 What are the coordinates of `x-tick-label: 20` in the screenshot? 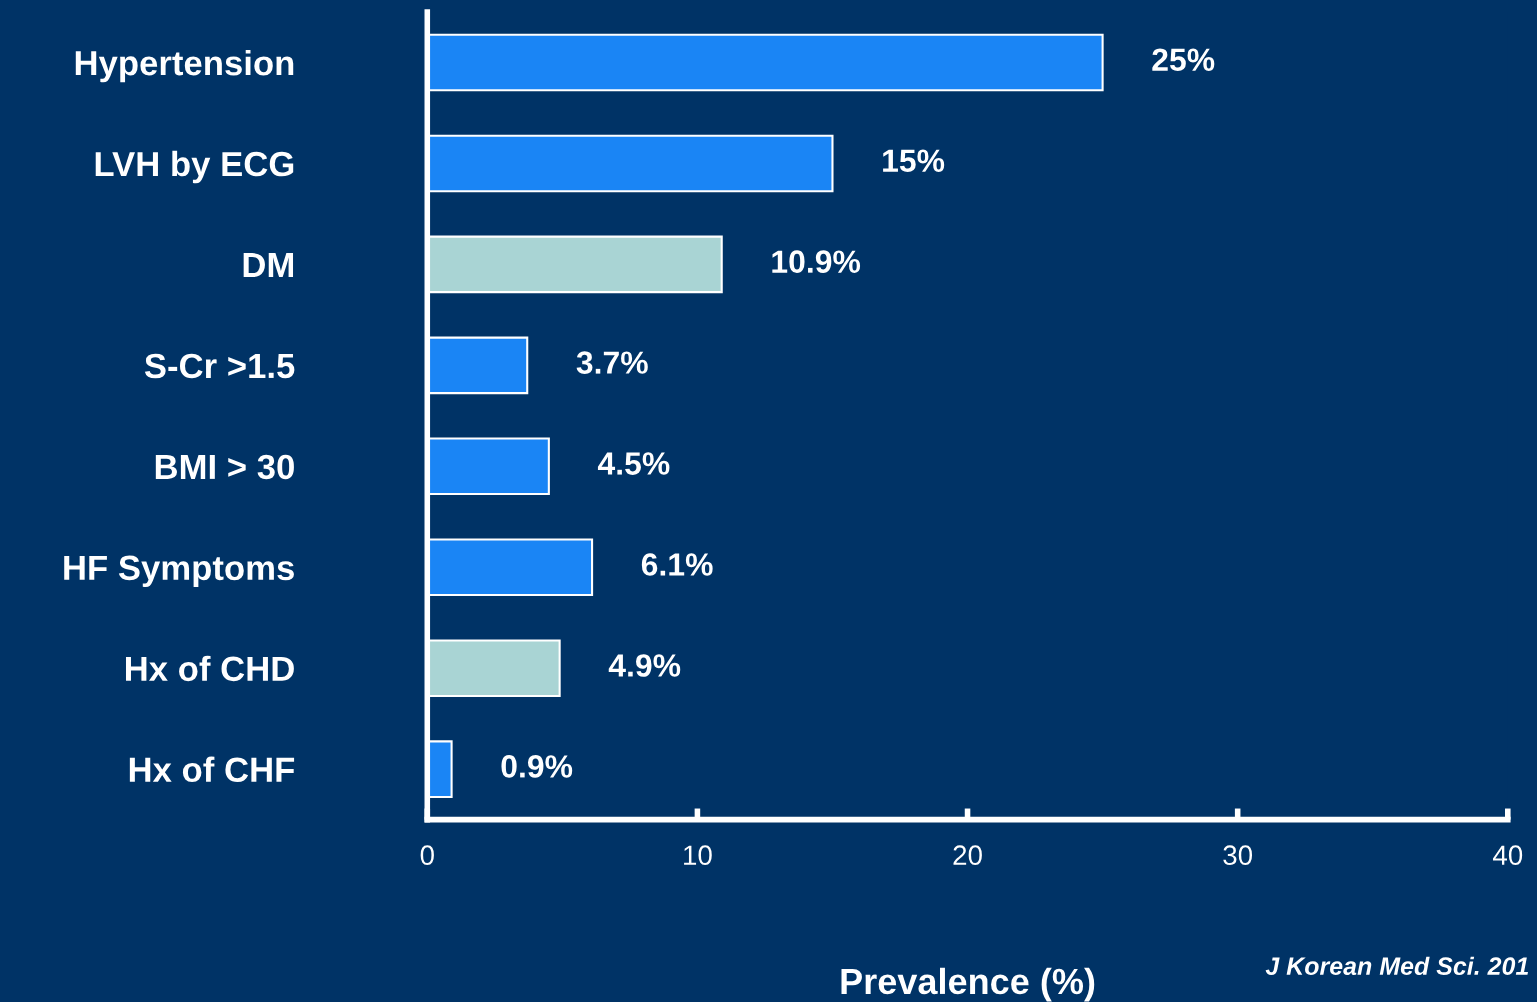 It's located at (967, 855).